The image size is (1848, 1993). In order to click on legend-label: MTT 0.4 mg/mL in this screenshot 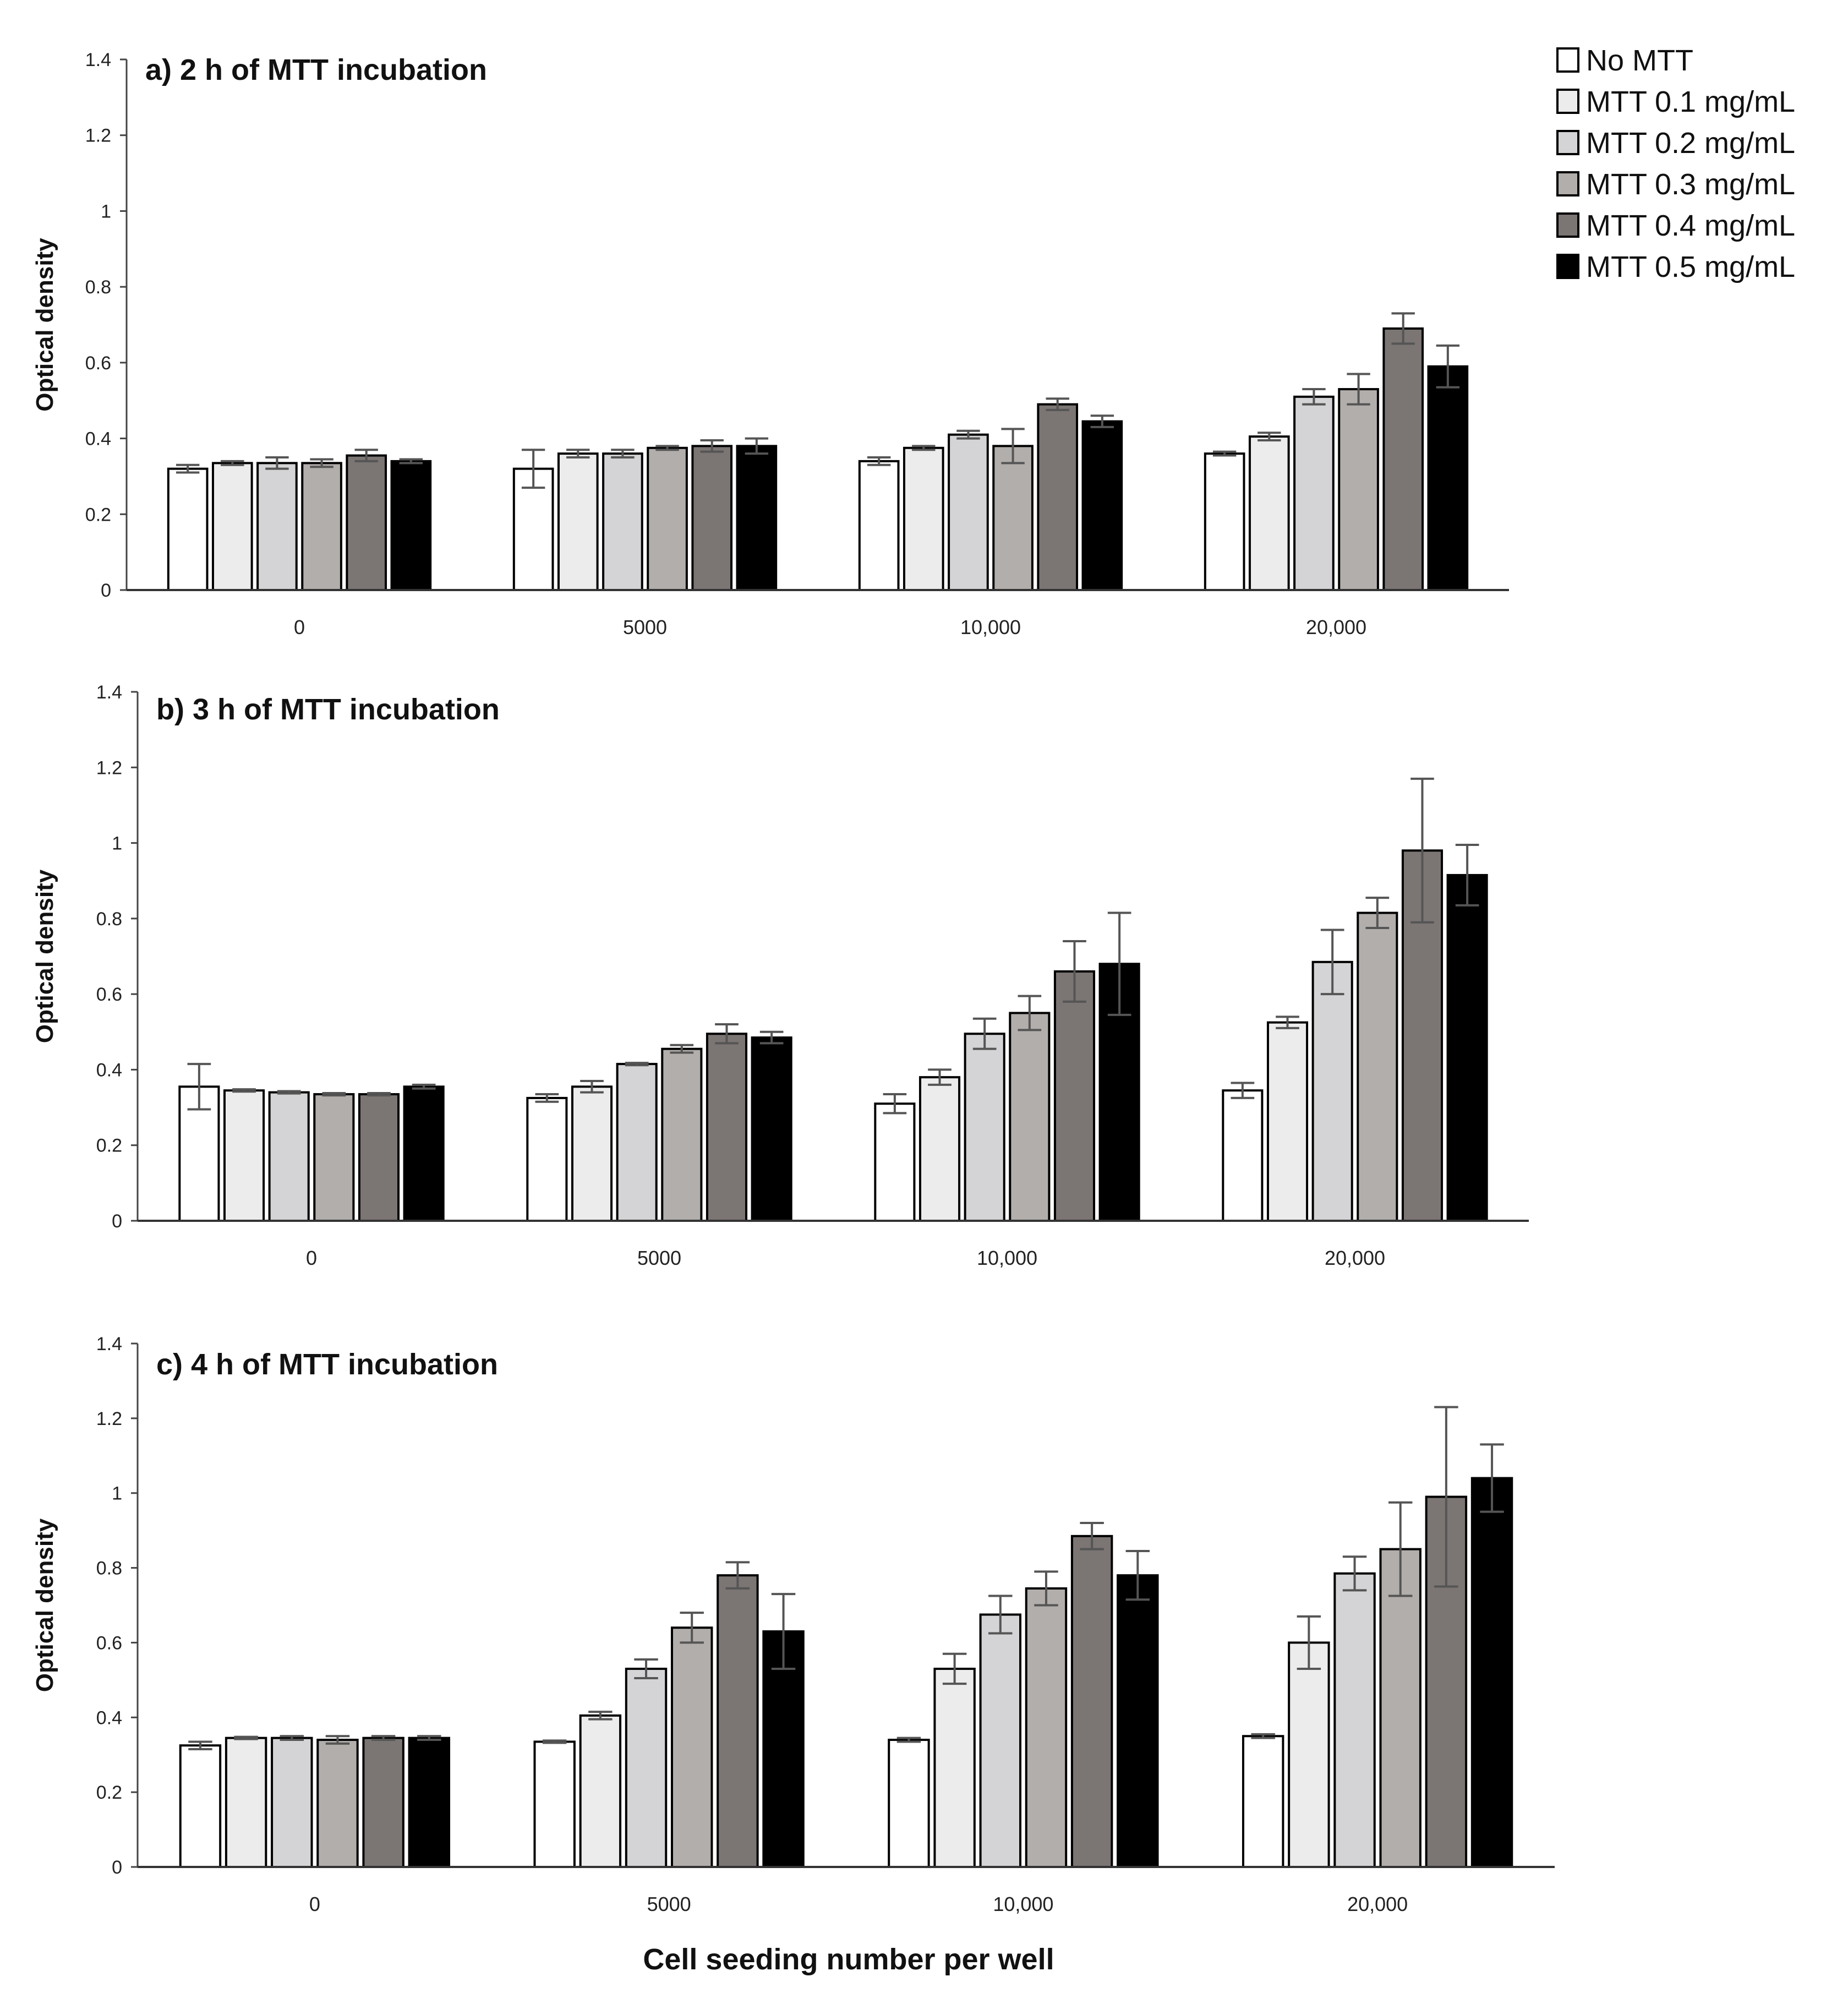, I will do `click(1690, 225)`.